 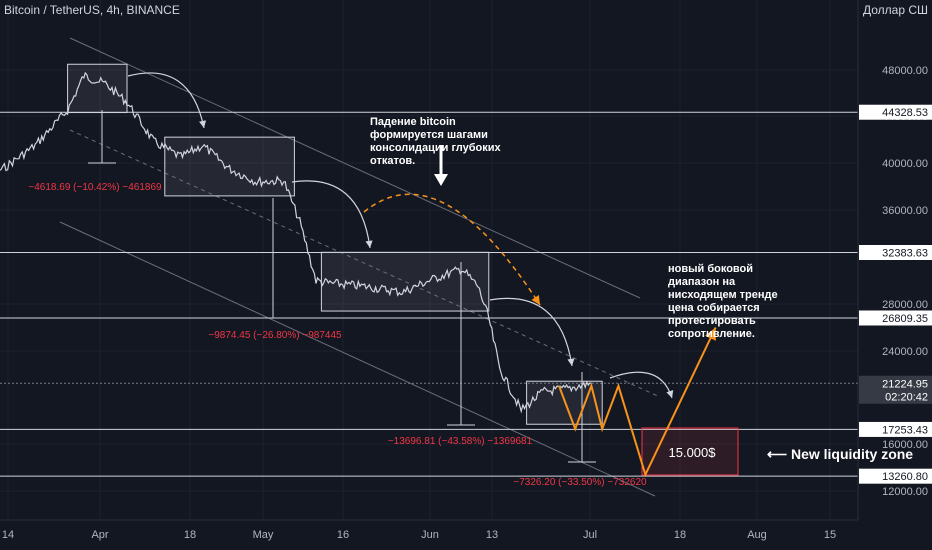 I want to click on dashed-orange-arrow, so click(x=452, y=249).